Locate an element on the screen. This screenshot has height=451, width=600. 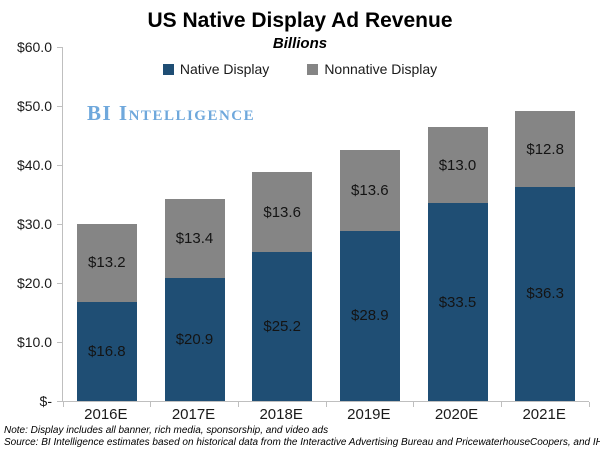
data-label-nonnative: $13.2 is located at coordinates (107, 263).